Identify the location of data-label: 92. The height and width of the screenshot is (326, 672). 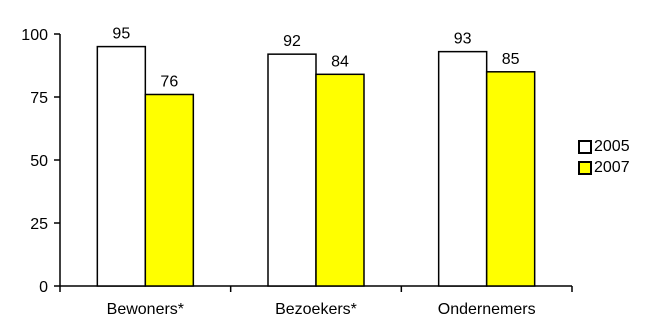
(292, 41).